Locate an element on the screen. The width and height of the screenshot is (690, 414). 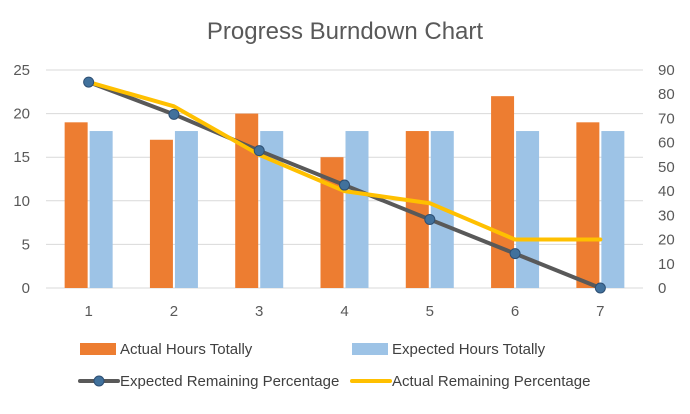
legend-label: Actual Hours Totally is located at coordinates (186, 349).